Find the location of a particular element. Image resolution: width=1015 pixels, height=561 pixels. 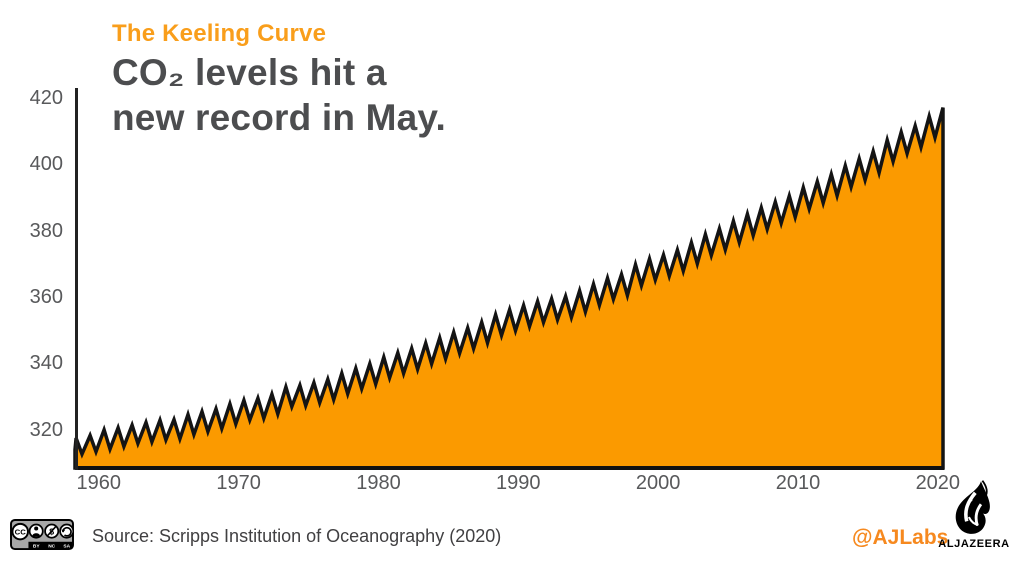

y-tick-label: 360 is located at coordinates (46, 297).